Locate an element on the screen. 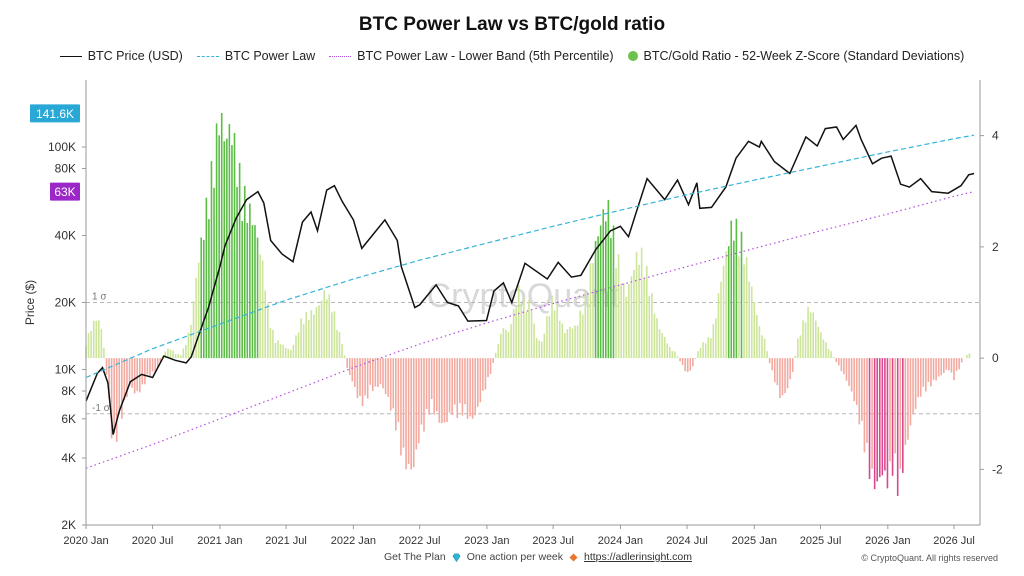 The width and height of the screenshot is (1024, 576). y-right-tick-label: -2 is located at coordinates (997, 469).